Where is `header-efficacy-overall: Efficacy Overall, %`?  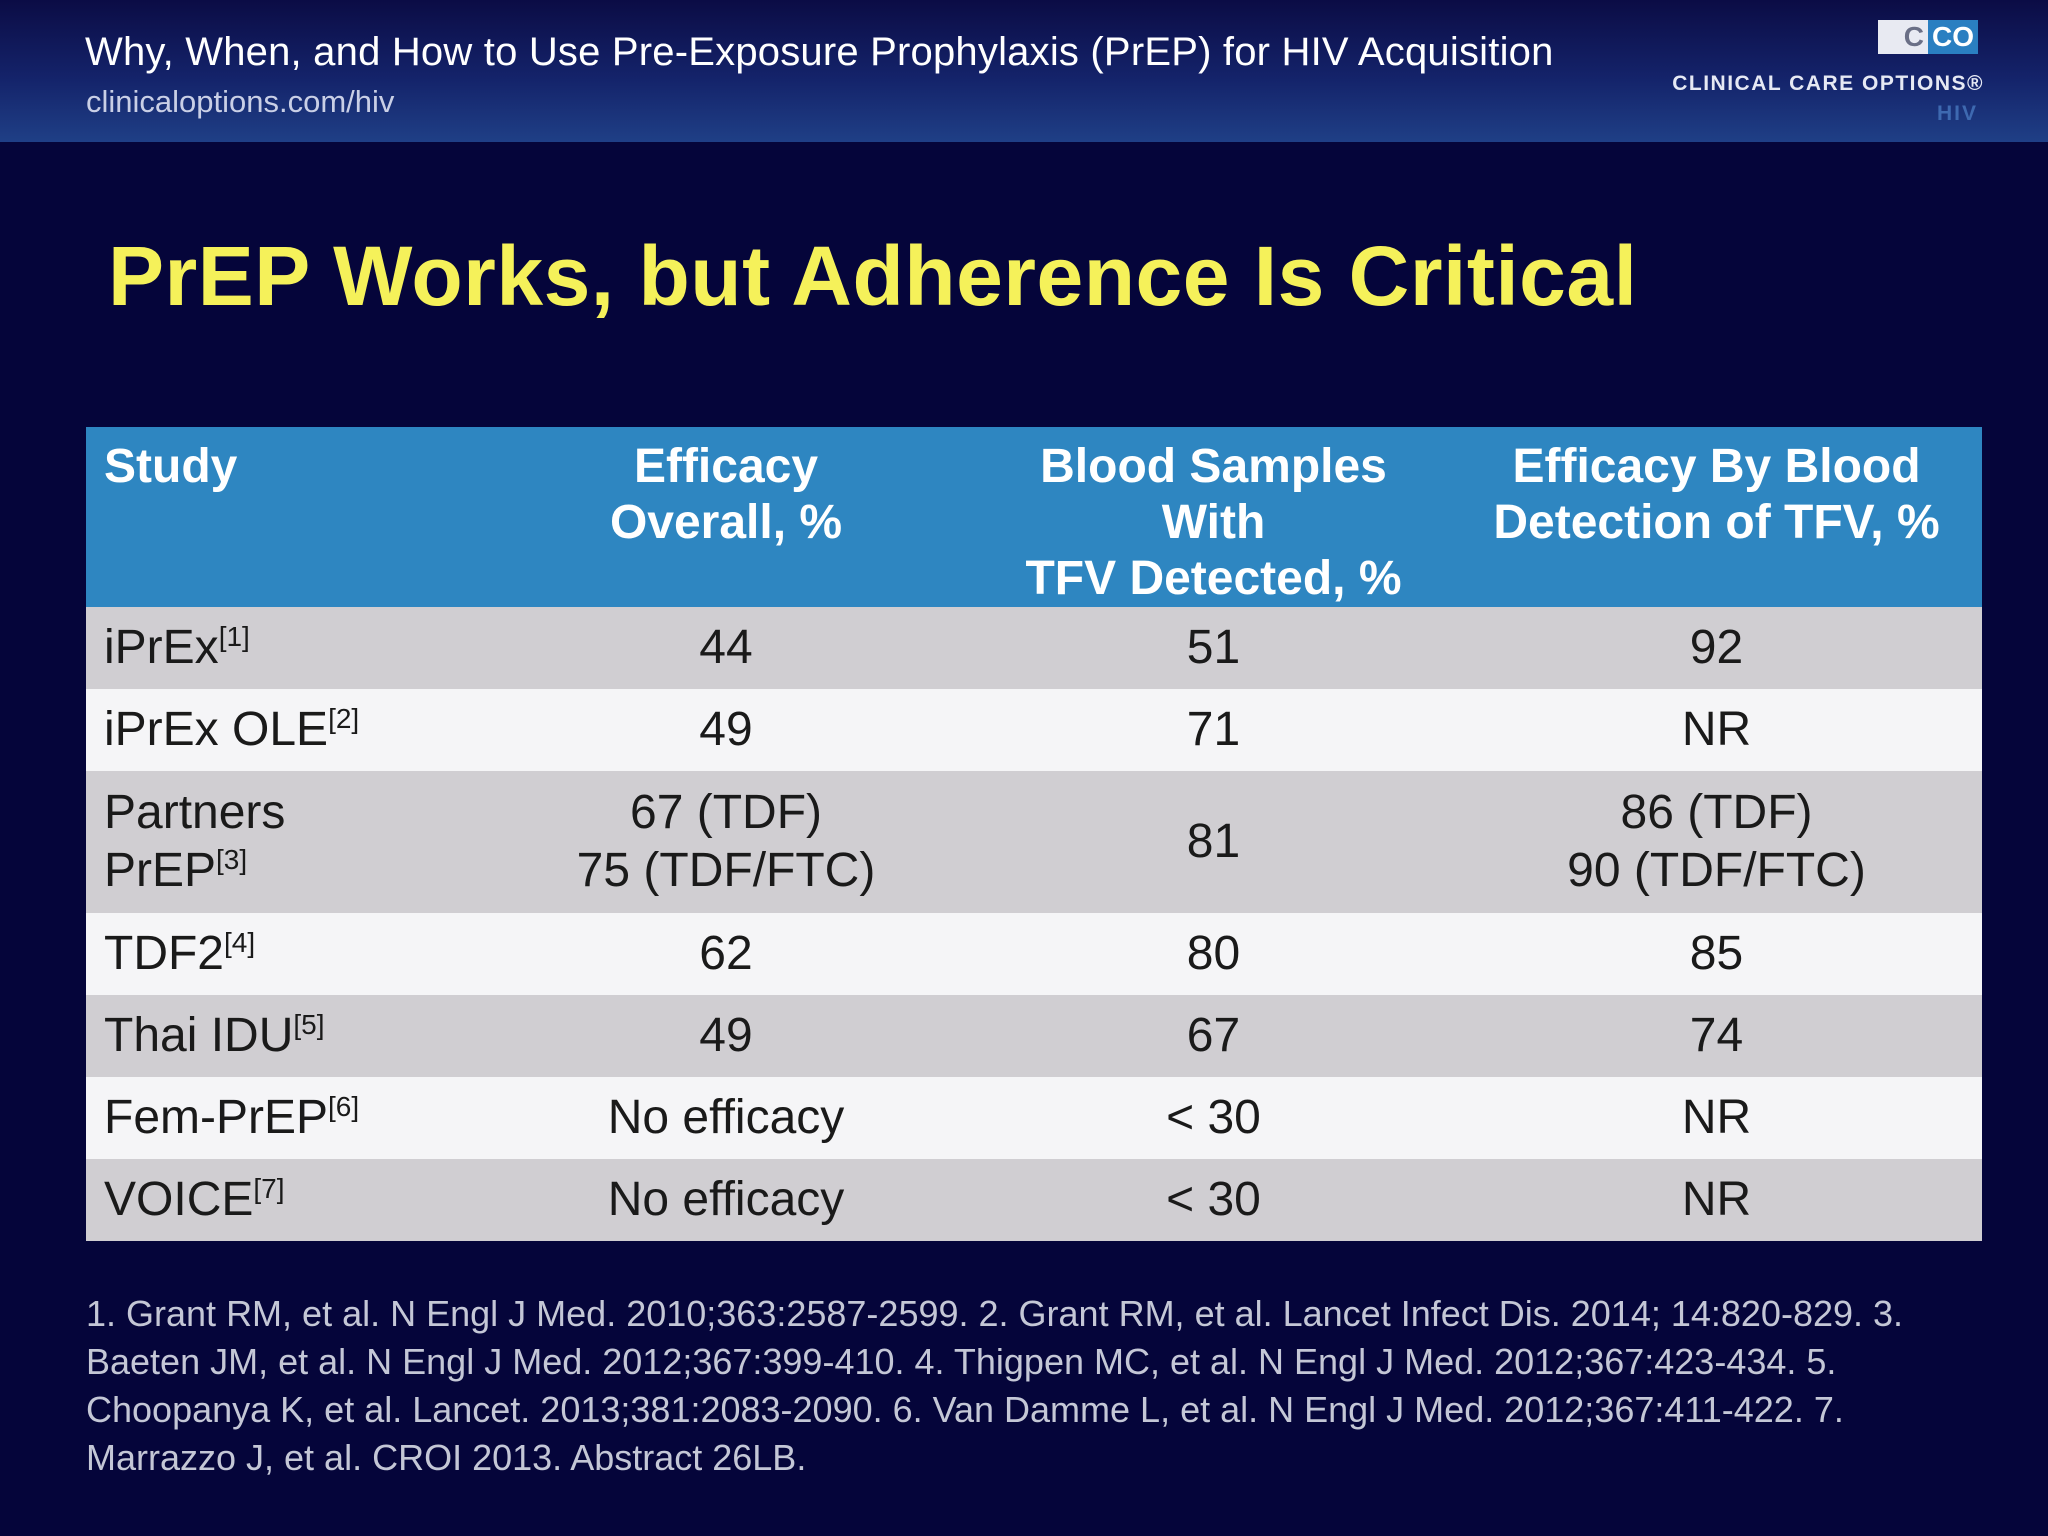 header-efficacy-overall: Efficacy Overall, % is located at coordinates (726, 517).